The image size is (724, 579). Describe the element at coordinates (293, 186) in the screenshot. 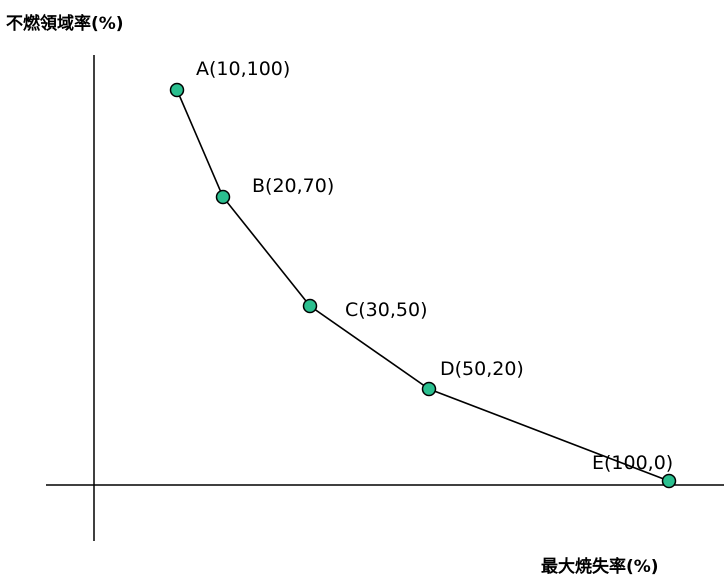

I see `data-label-1: B(20,70)` at that location.